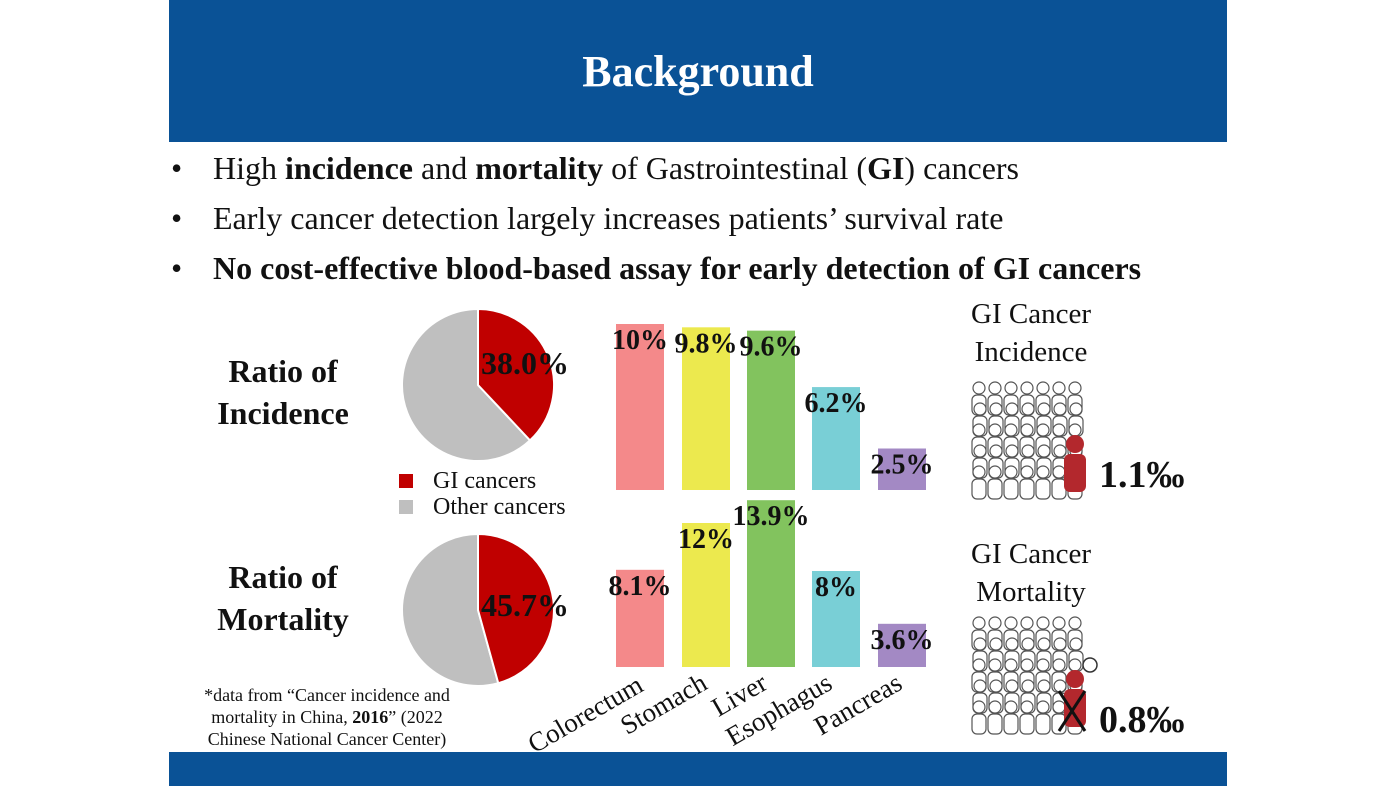 The height and width of the screenshot is (804, 1399). What do you see at coordinates (282, 717) in the screenshot?
I see `footnote-line2a: mortality in China,` at bounding box center [282, 717].